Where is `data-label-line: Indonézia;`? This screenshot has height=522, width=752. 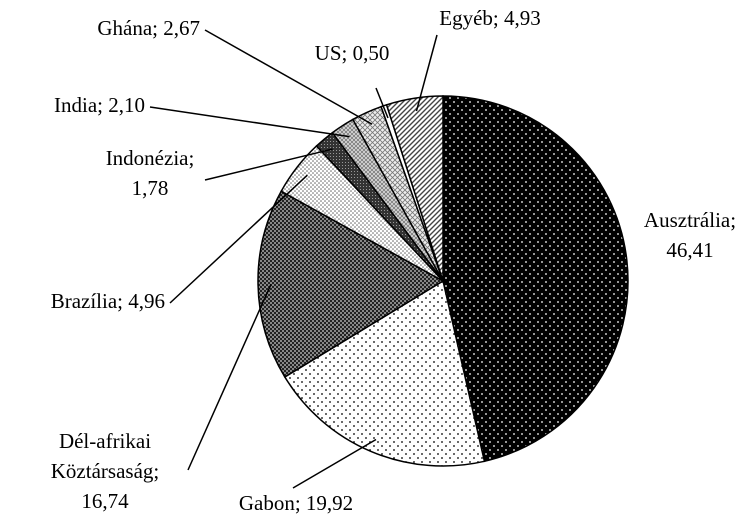
data-label-line: Indonézia; is located at coordinates (150, 158).